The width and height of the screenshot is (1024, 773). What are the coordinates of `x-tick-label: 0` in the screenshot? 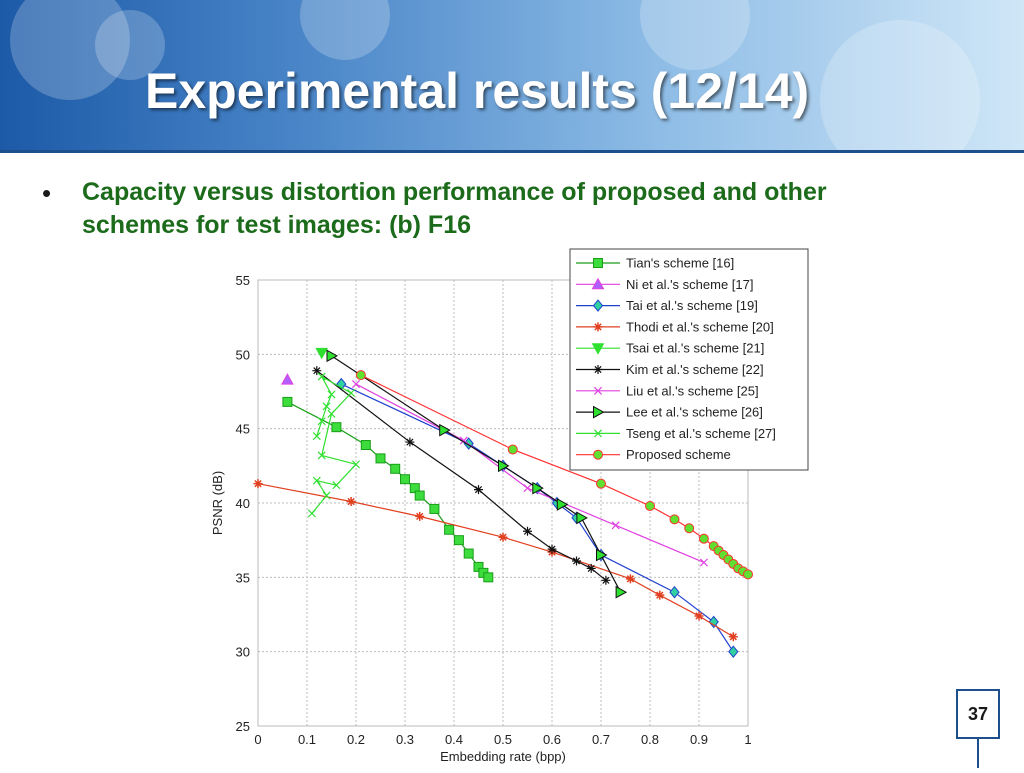 It's located at (257, 739).